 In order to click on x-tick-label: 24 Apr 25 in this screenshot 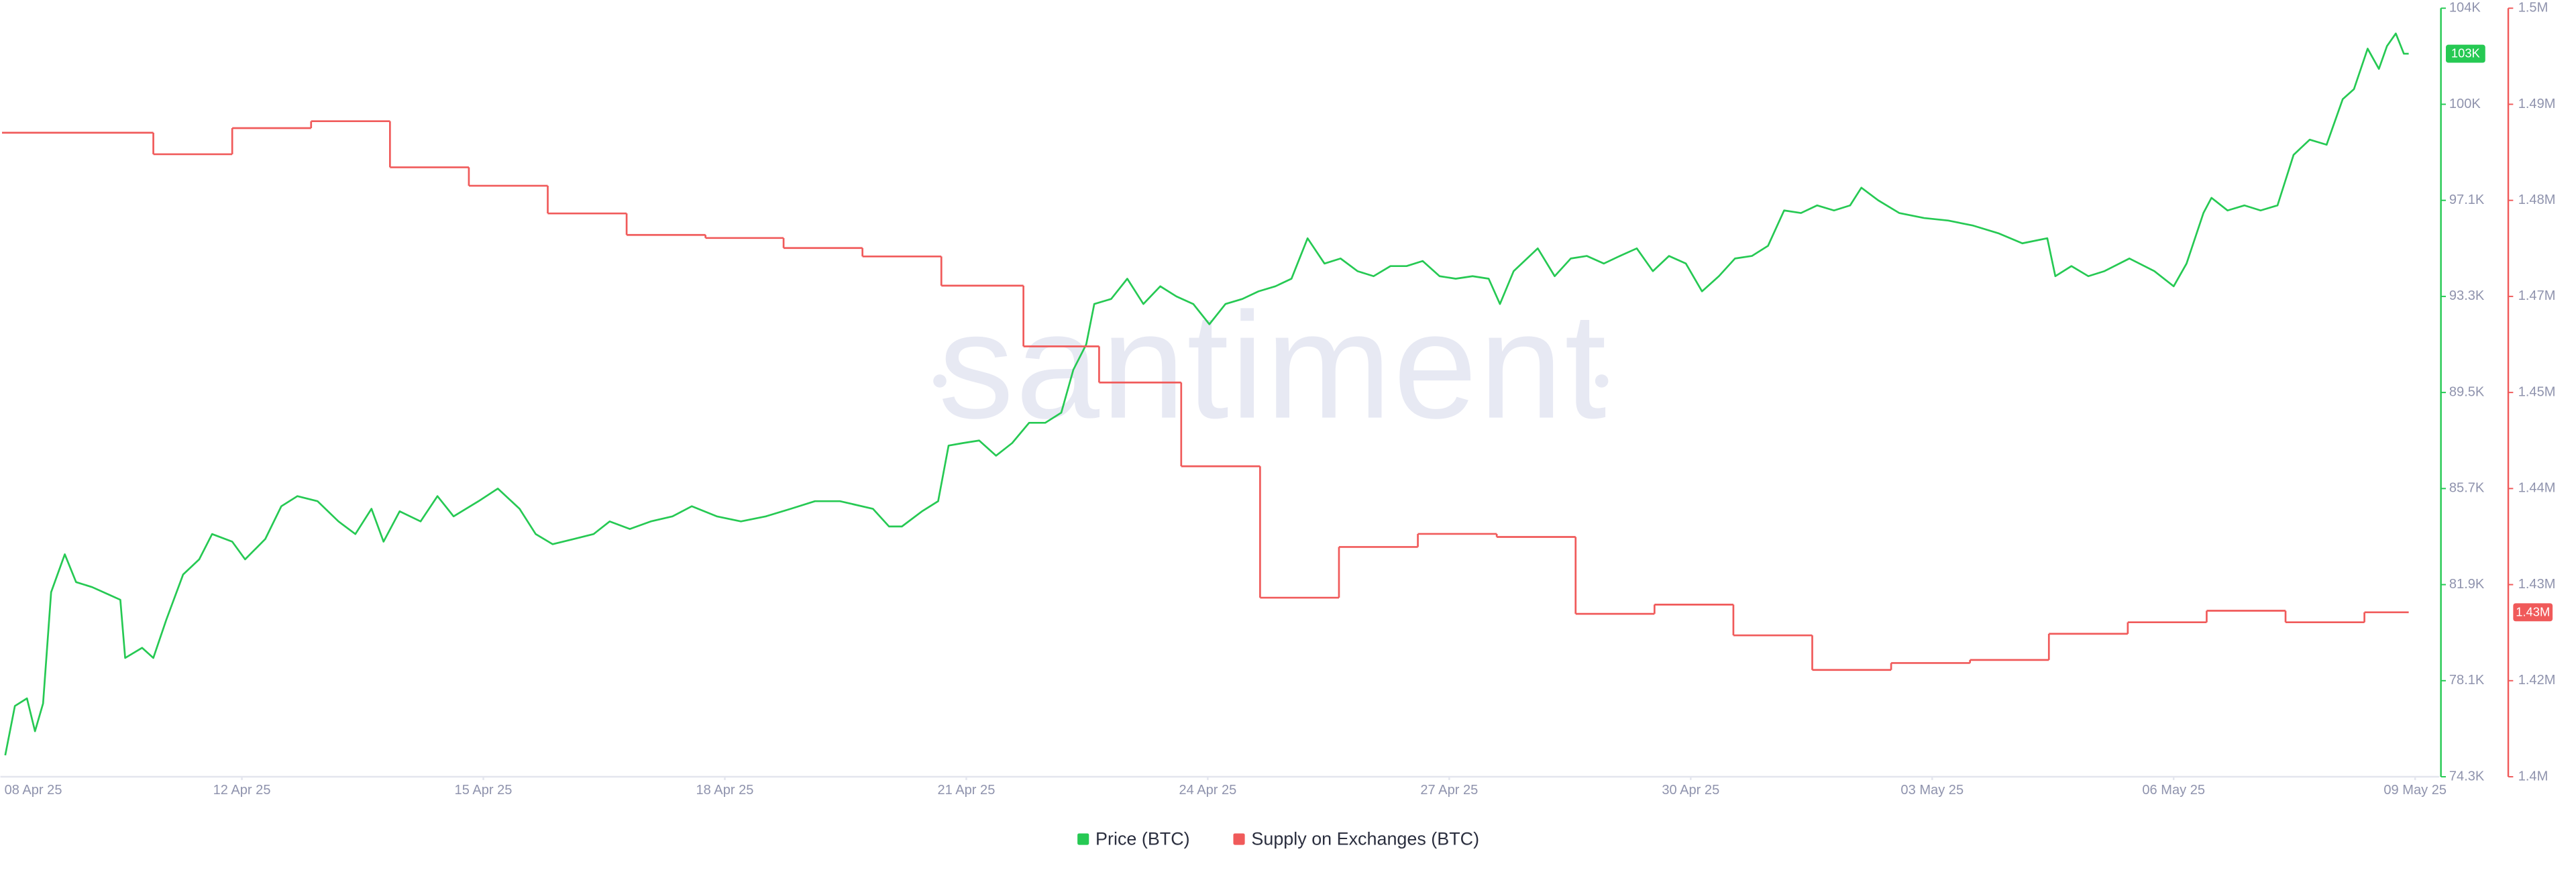, I will do `click(1207, 790)`.